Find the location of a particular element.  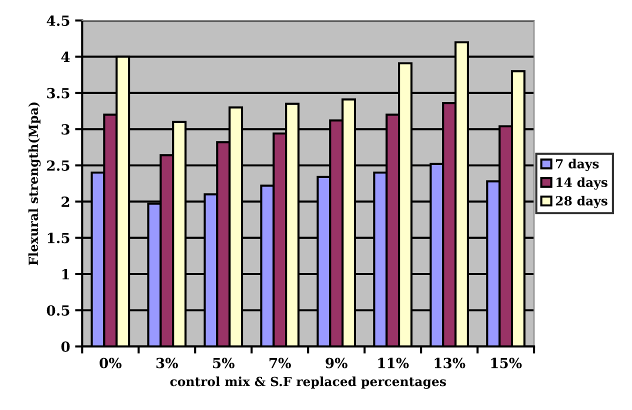

x-tick-label: 5% is located at coordinates (223, 363).